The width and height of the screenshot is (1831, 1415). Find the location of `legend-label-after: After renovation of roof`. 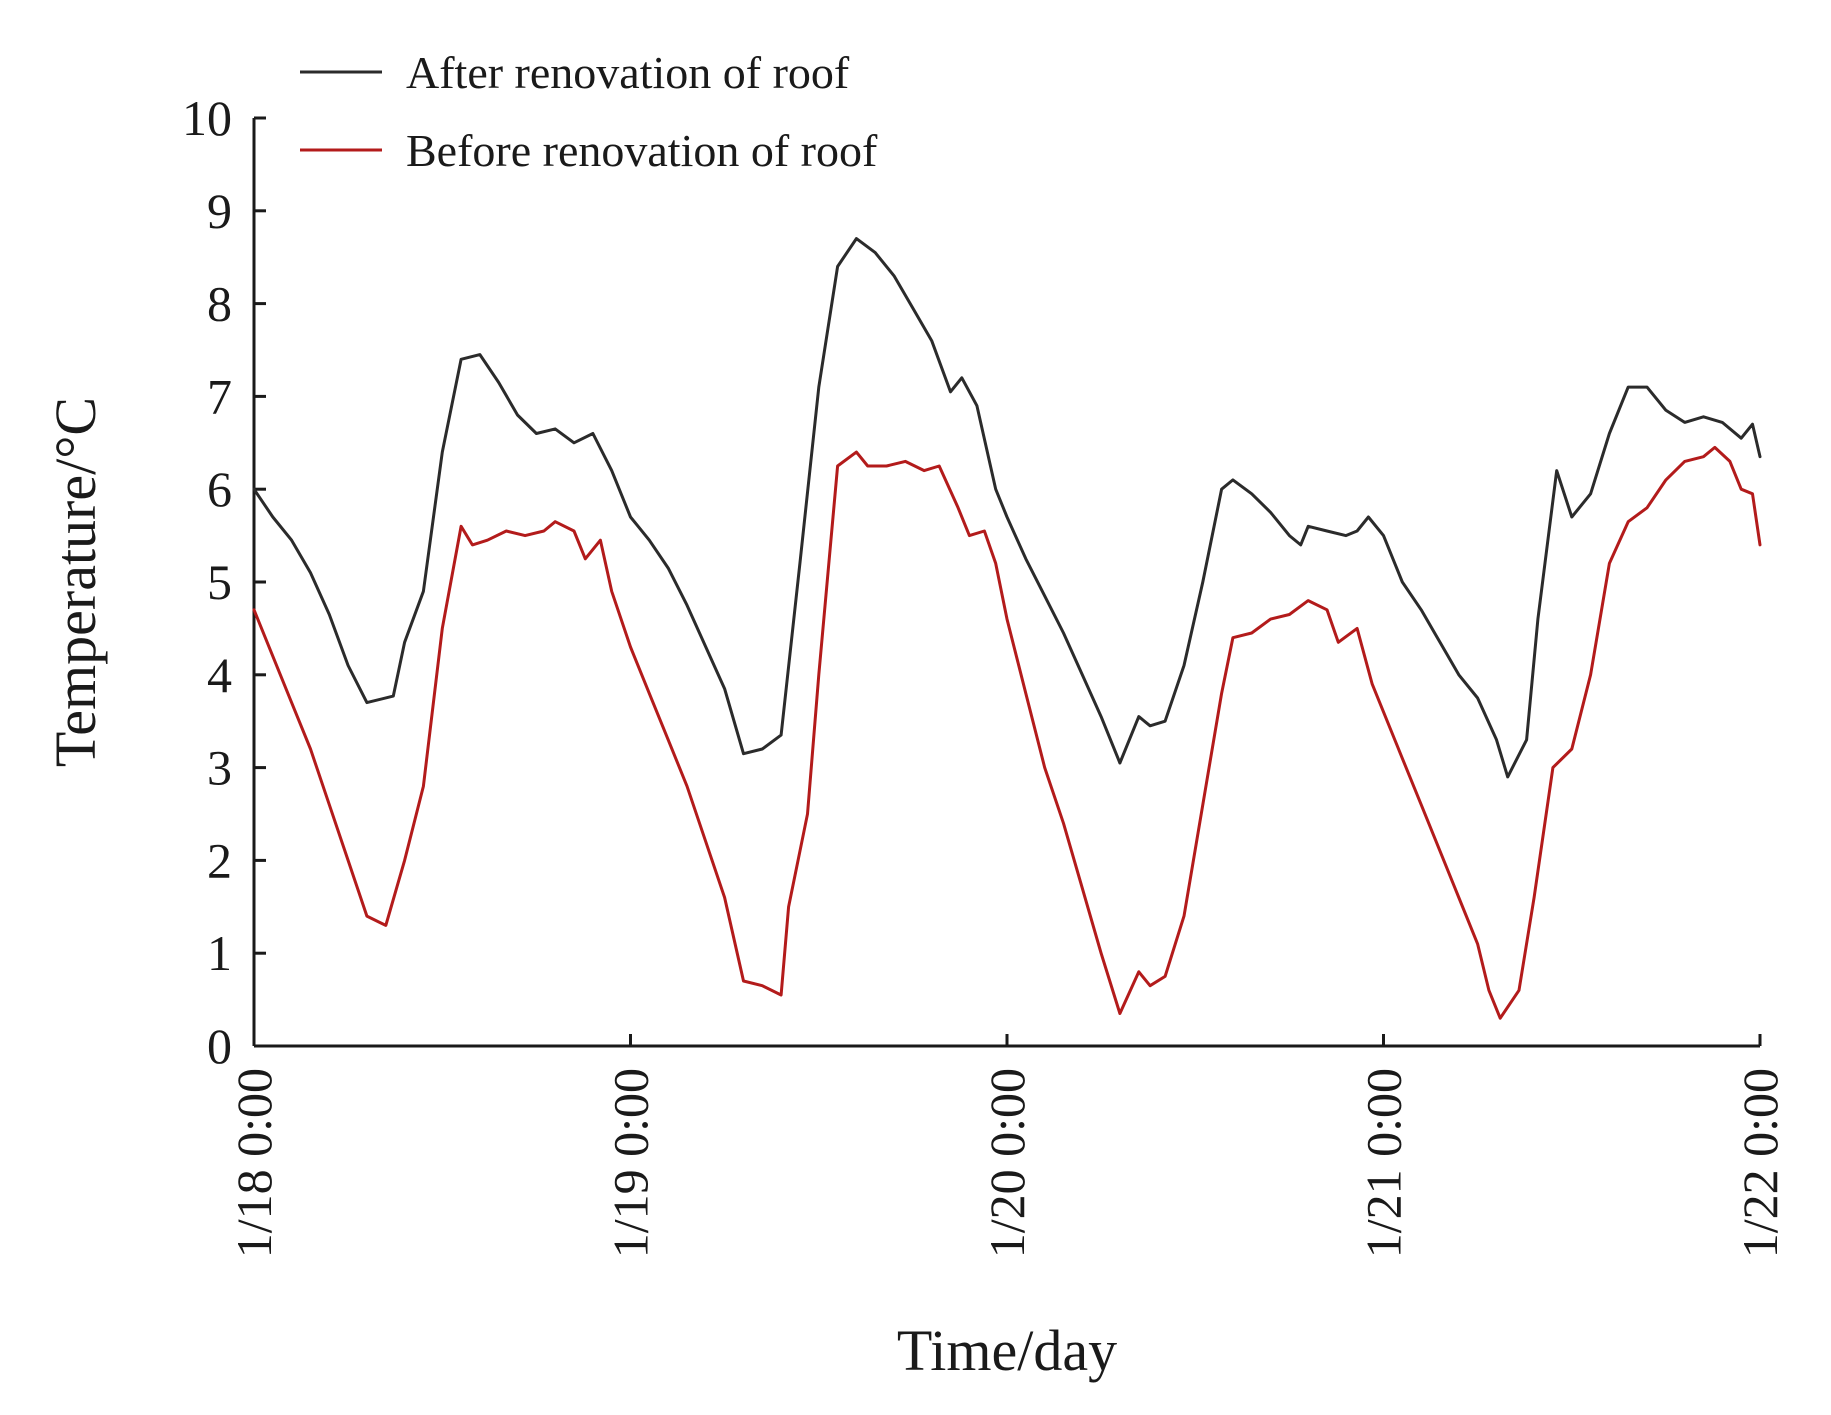

legend-label-after: After renovation of roof is located at coordinates (628, 72).